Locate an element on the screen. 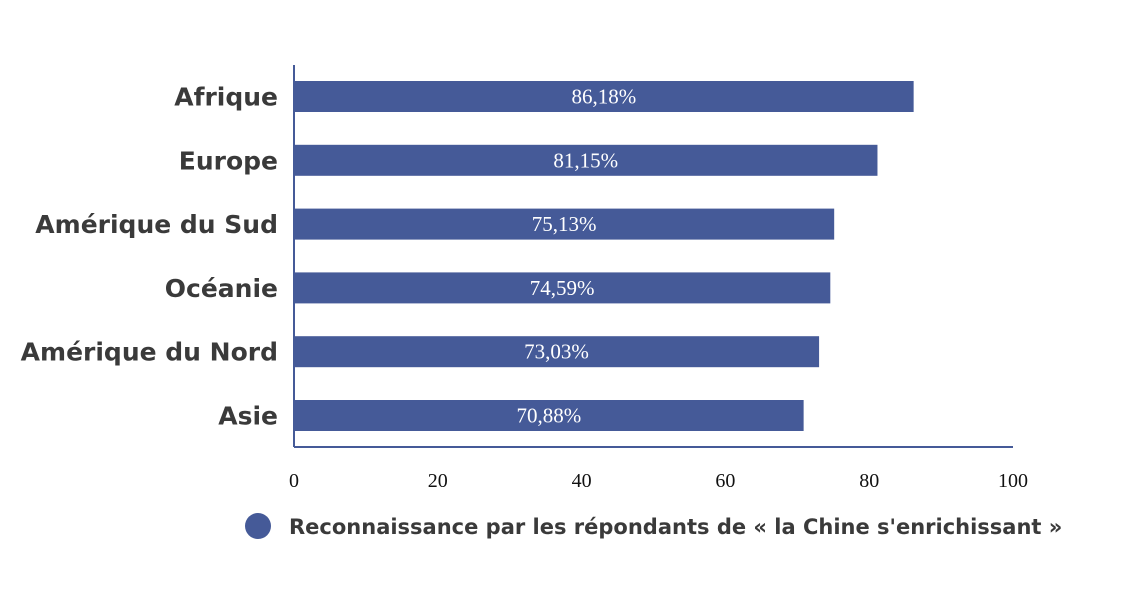 Image resolution: width=1142 pixels, height=602 pixels. category-label-5: Asie is located at coordinates (248, 416).